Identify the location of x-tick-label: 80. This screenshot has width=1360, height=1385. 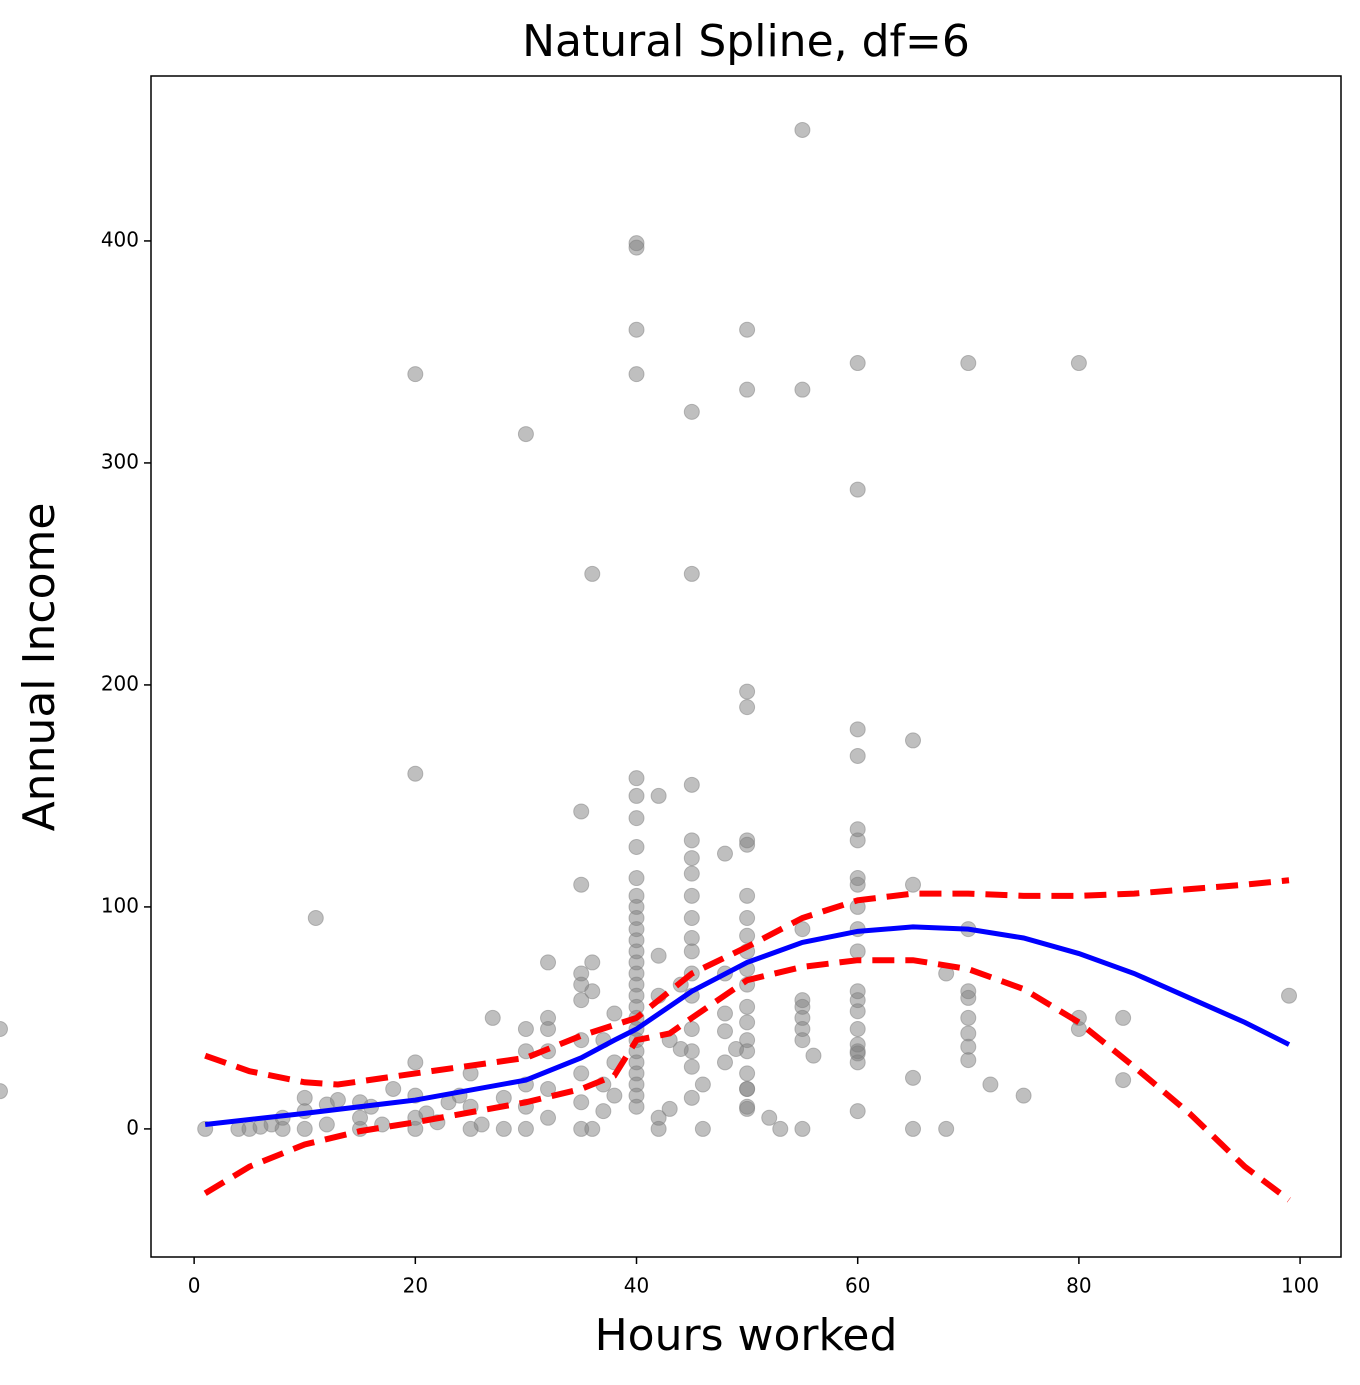
(1078, 1286).